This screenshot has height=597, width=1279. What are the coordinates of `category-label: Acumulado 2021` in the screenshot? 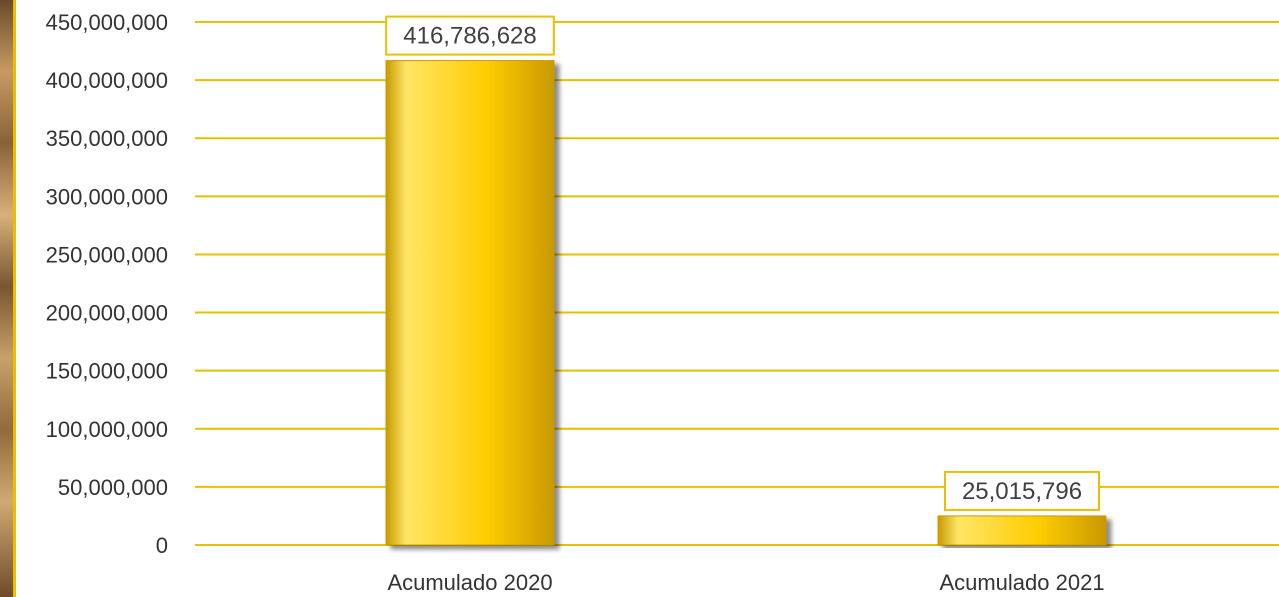 It's located at (1021, 582).